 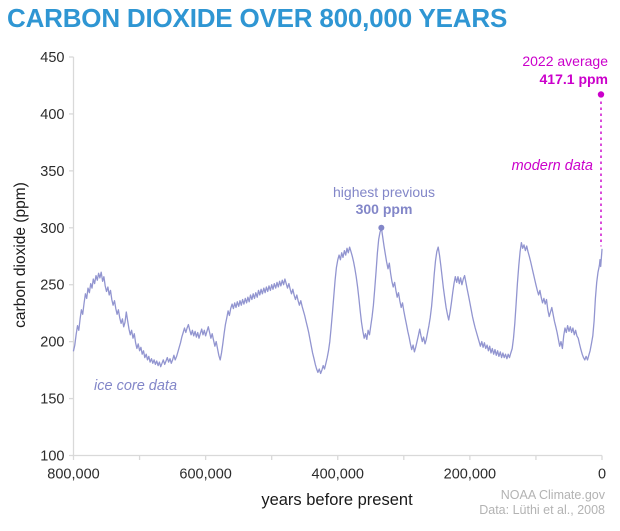 I want to click on annotation-highest-previous-value: 300 ppm, so click(x=384, y=209).